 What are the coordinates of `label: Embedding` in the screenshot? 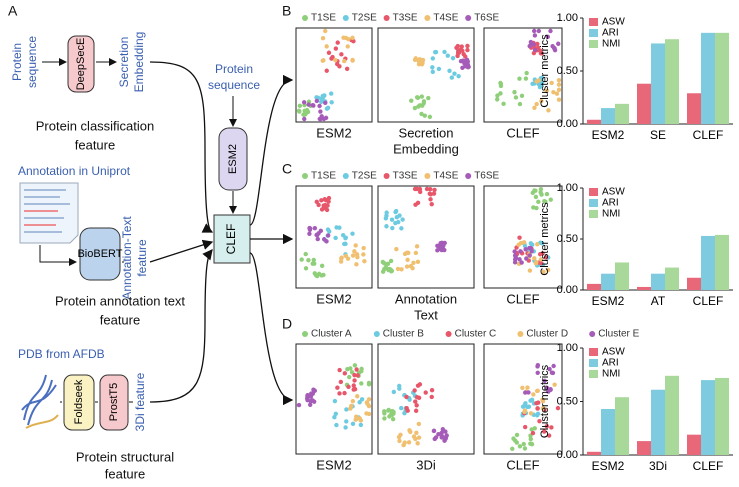 It's located at (139, 62).